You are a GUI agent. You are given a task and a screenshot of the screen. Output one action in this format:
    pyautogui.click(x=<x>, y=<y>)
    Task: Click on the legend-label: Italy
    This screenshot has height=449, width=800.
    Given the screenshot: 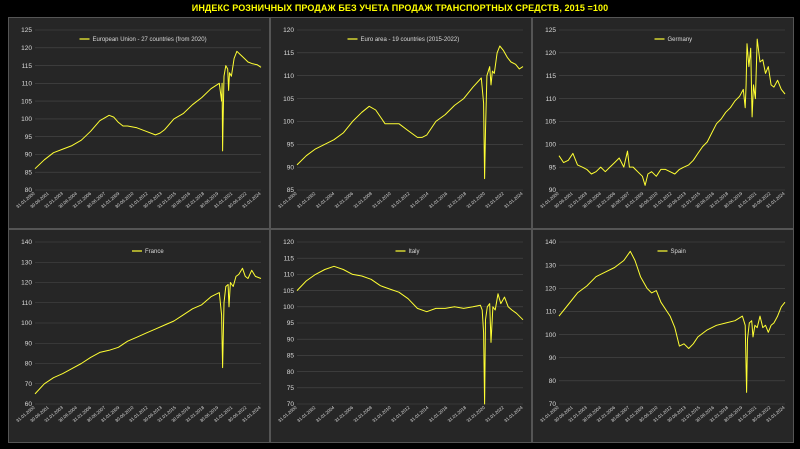 What is the action you would take?
    pyautogui.click(x=414, y=252)
    